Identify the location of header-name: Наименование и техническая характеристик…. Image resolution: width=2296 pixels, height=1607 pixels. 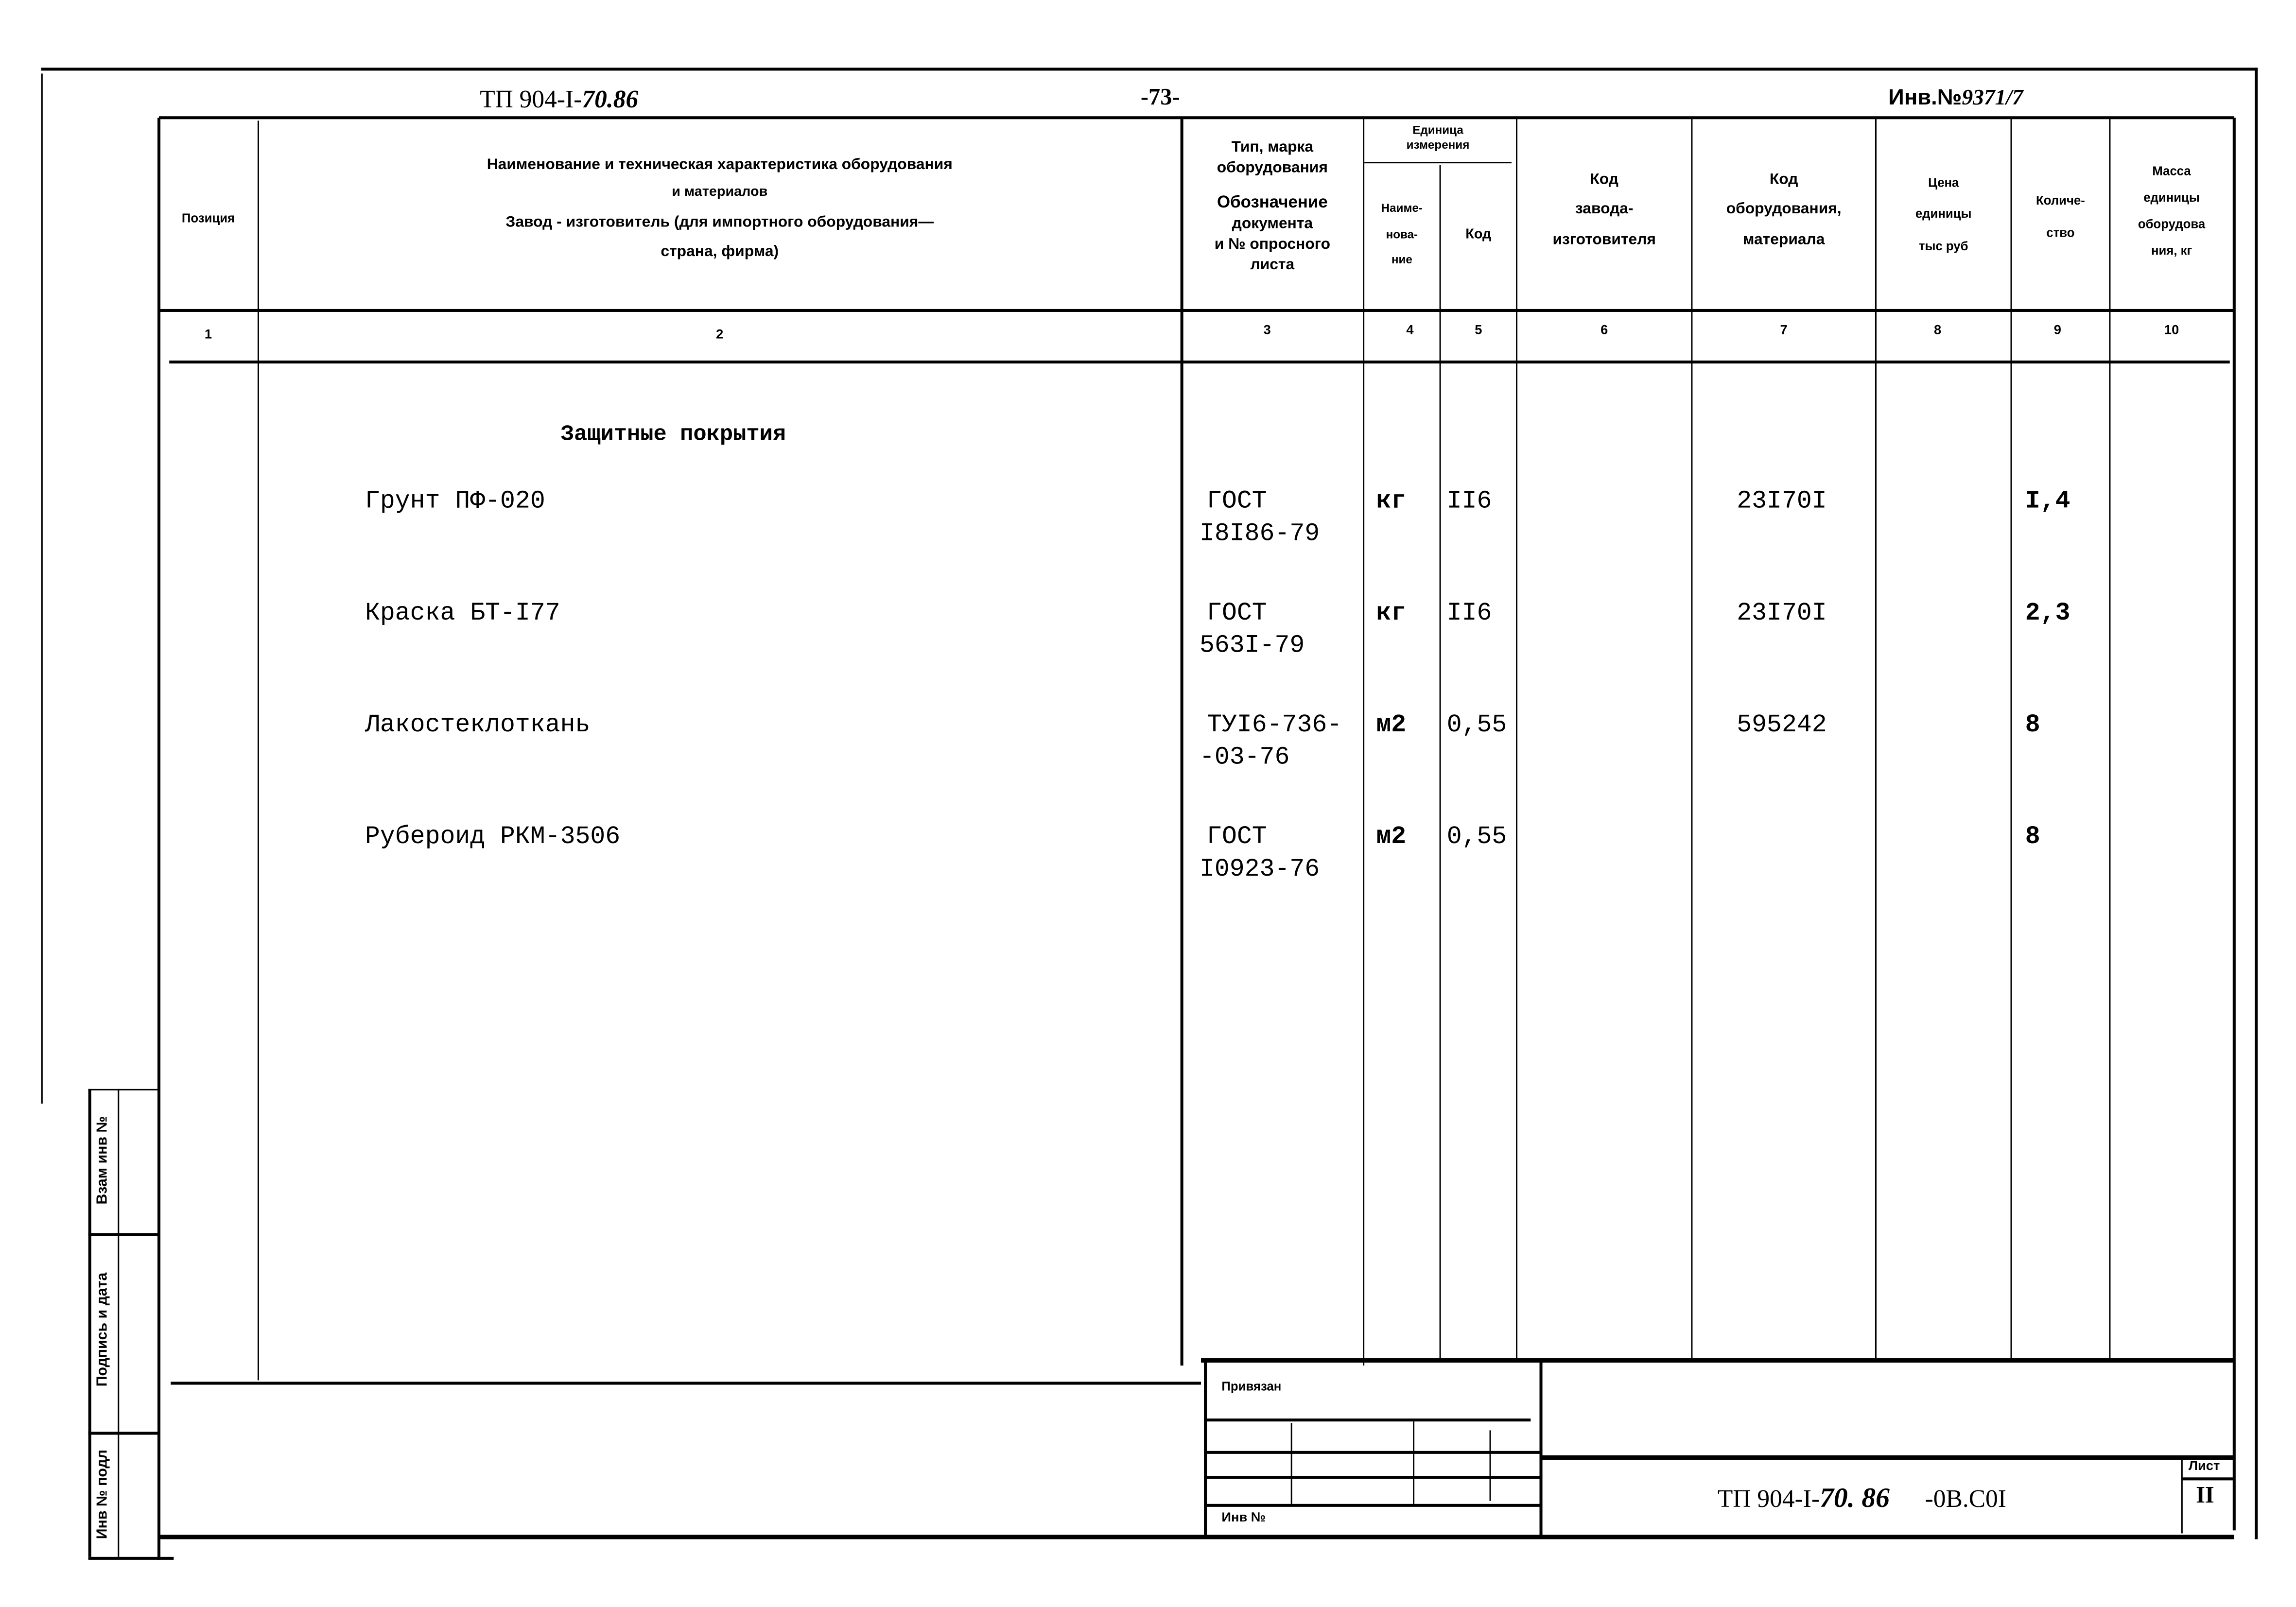
(720, 208).